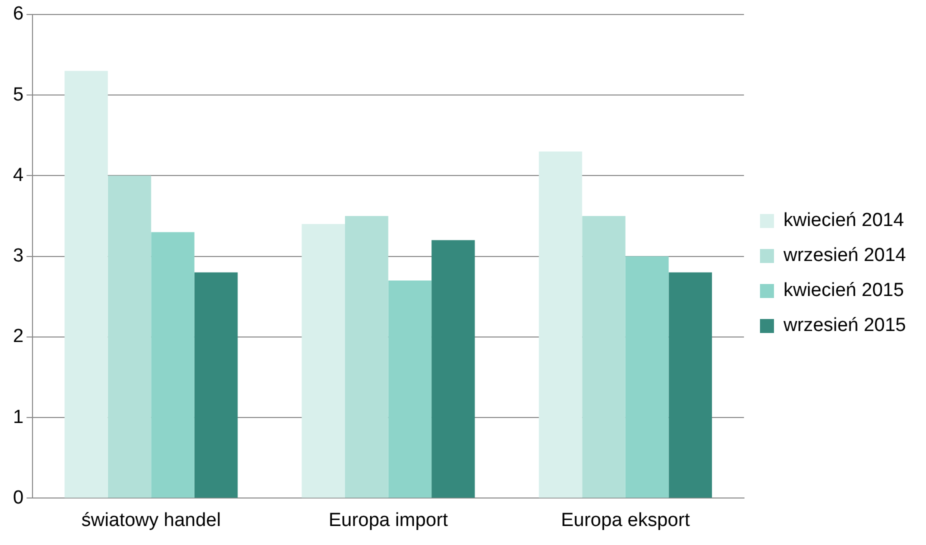  Describe the element at coordinates (18, 417) in the screenshot. I see `y-tick-label: 1` at that location.